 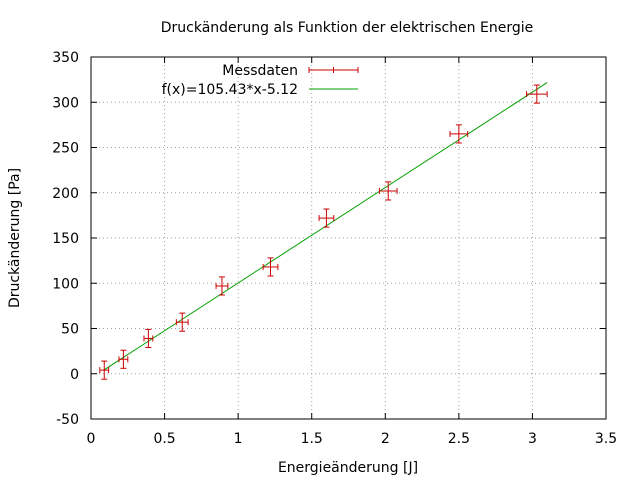 I want to click on y-tick-label: -50, so click(x=67, y=420).